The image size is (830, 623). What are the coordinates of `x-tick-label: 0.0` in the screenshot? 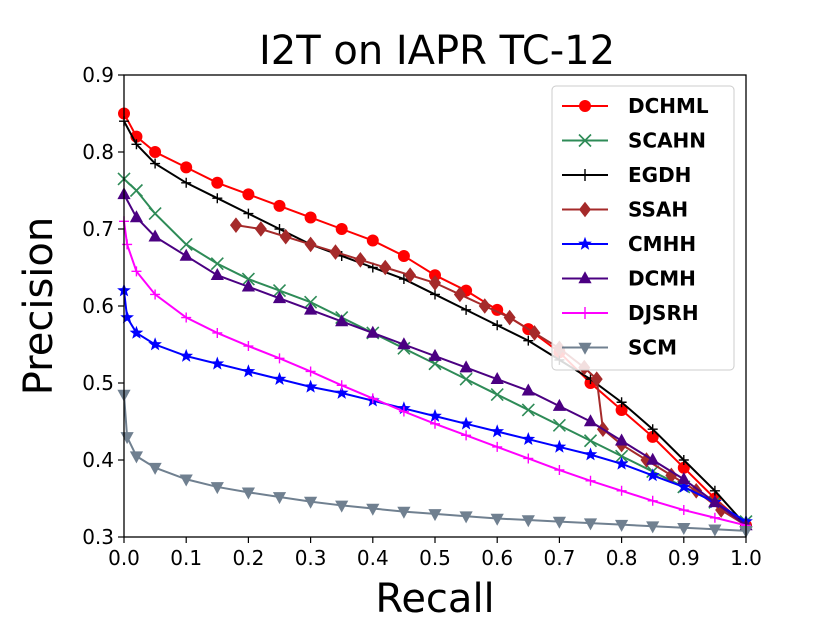 It's located at (124, 558).